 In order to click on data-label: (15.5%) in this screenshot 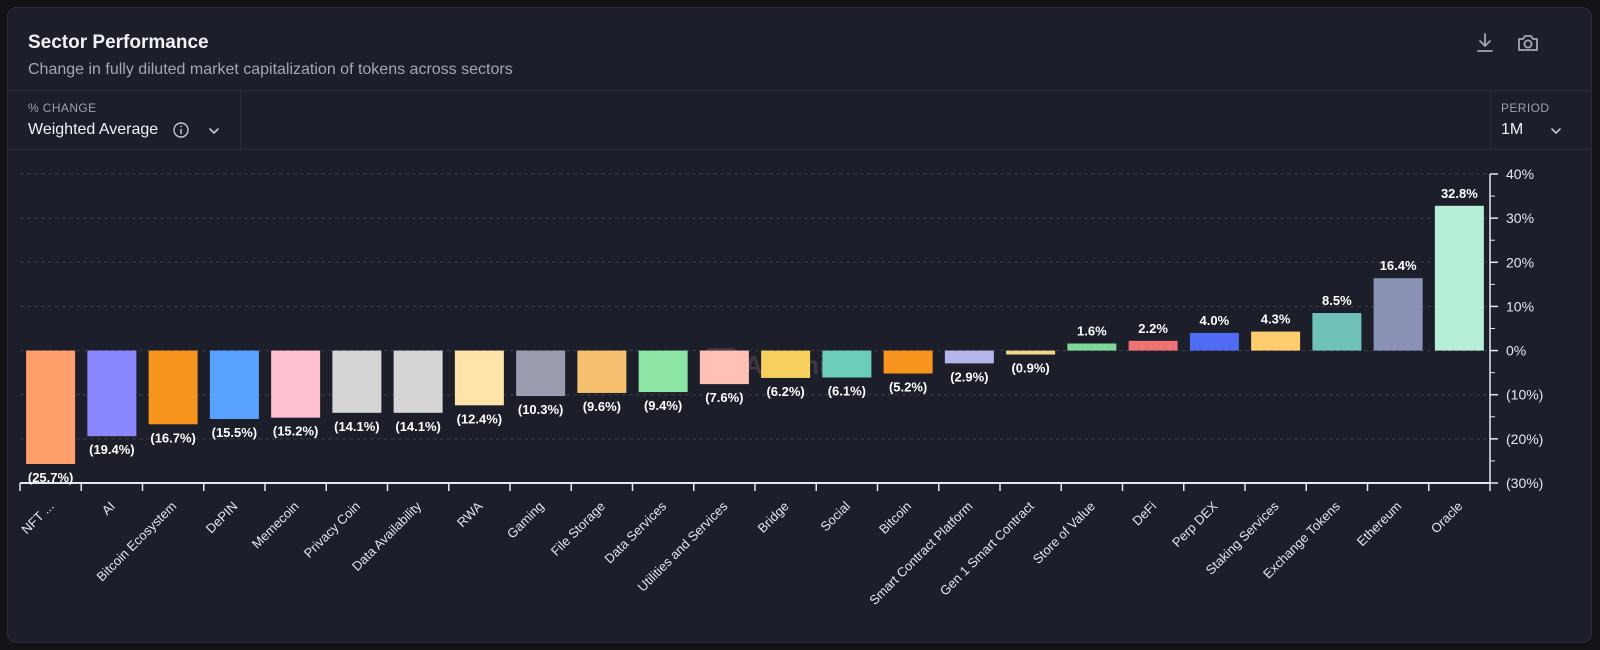, I will do `click(235, 432)`.